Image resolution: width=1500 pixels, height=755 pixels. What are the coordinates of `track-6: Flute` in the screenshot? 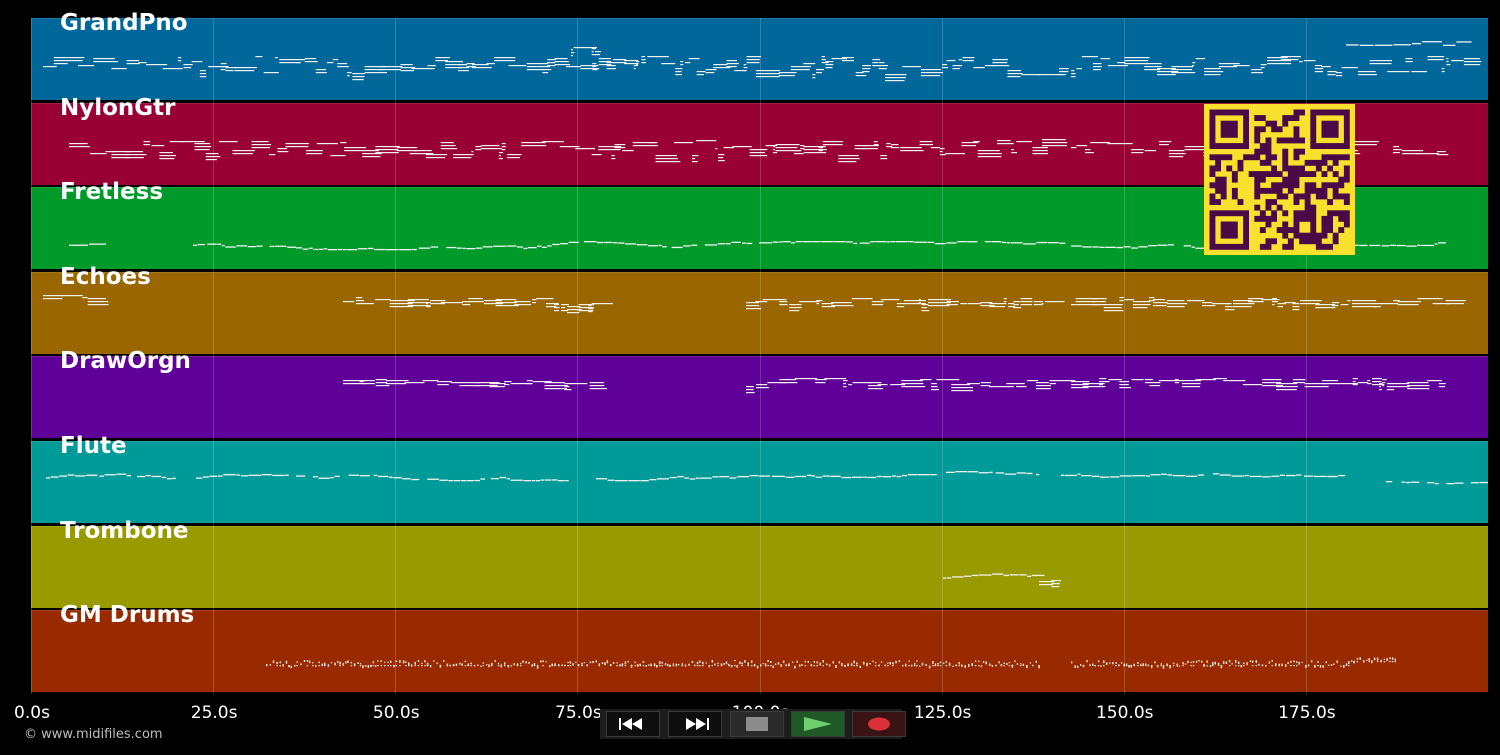 It's located at (759, 478).